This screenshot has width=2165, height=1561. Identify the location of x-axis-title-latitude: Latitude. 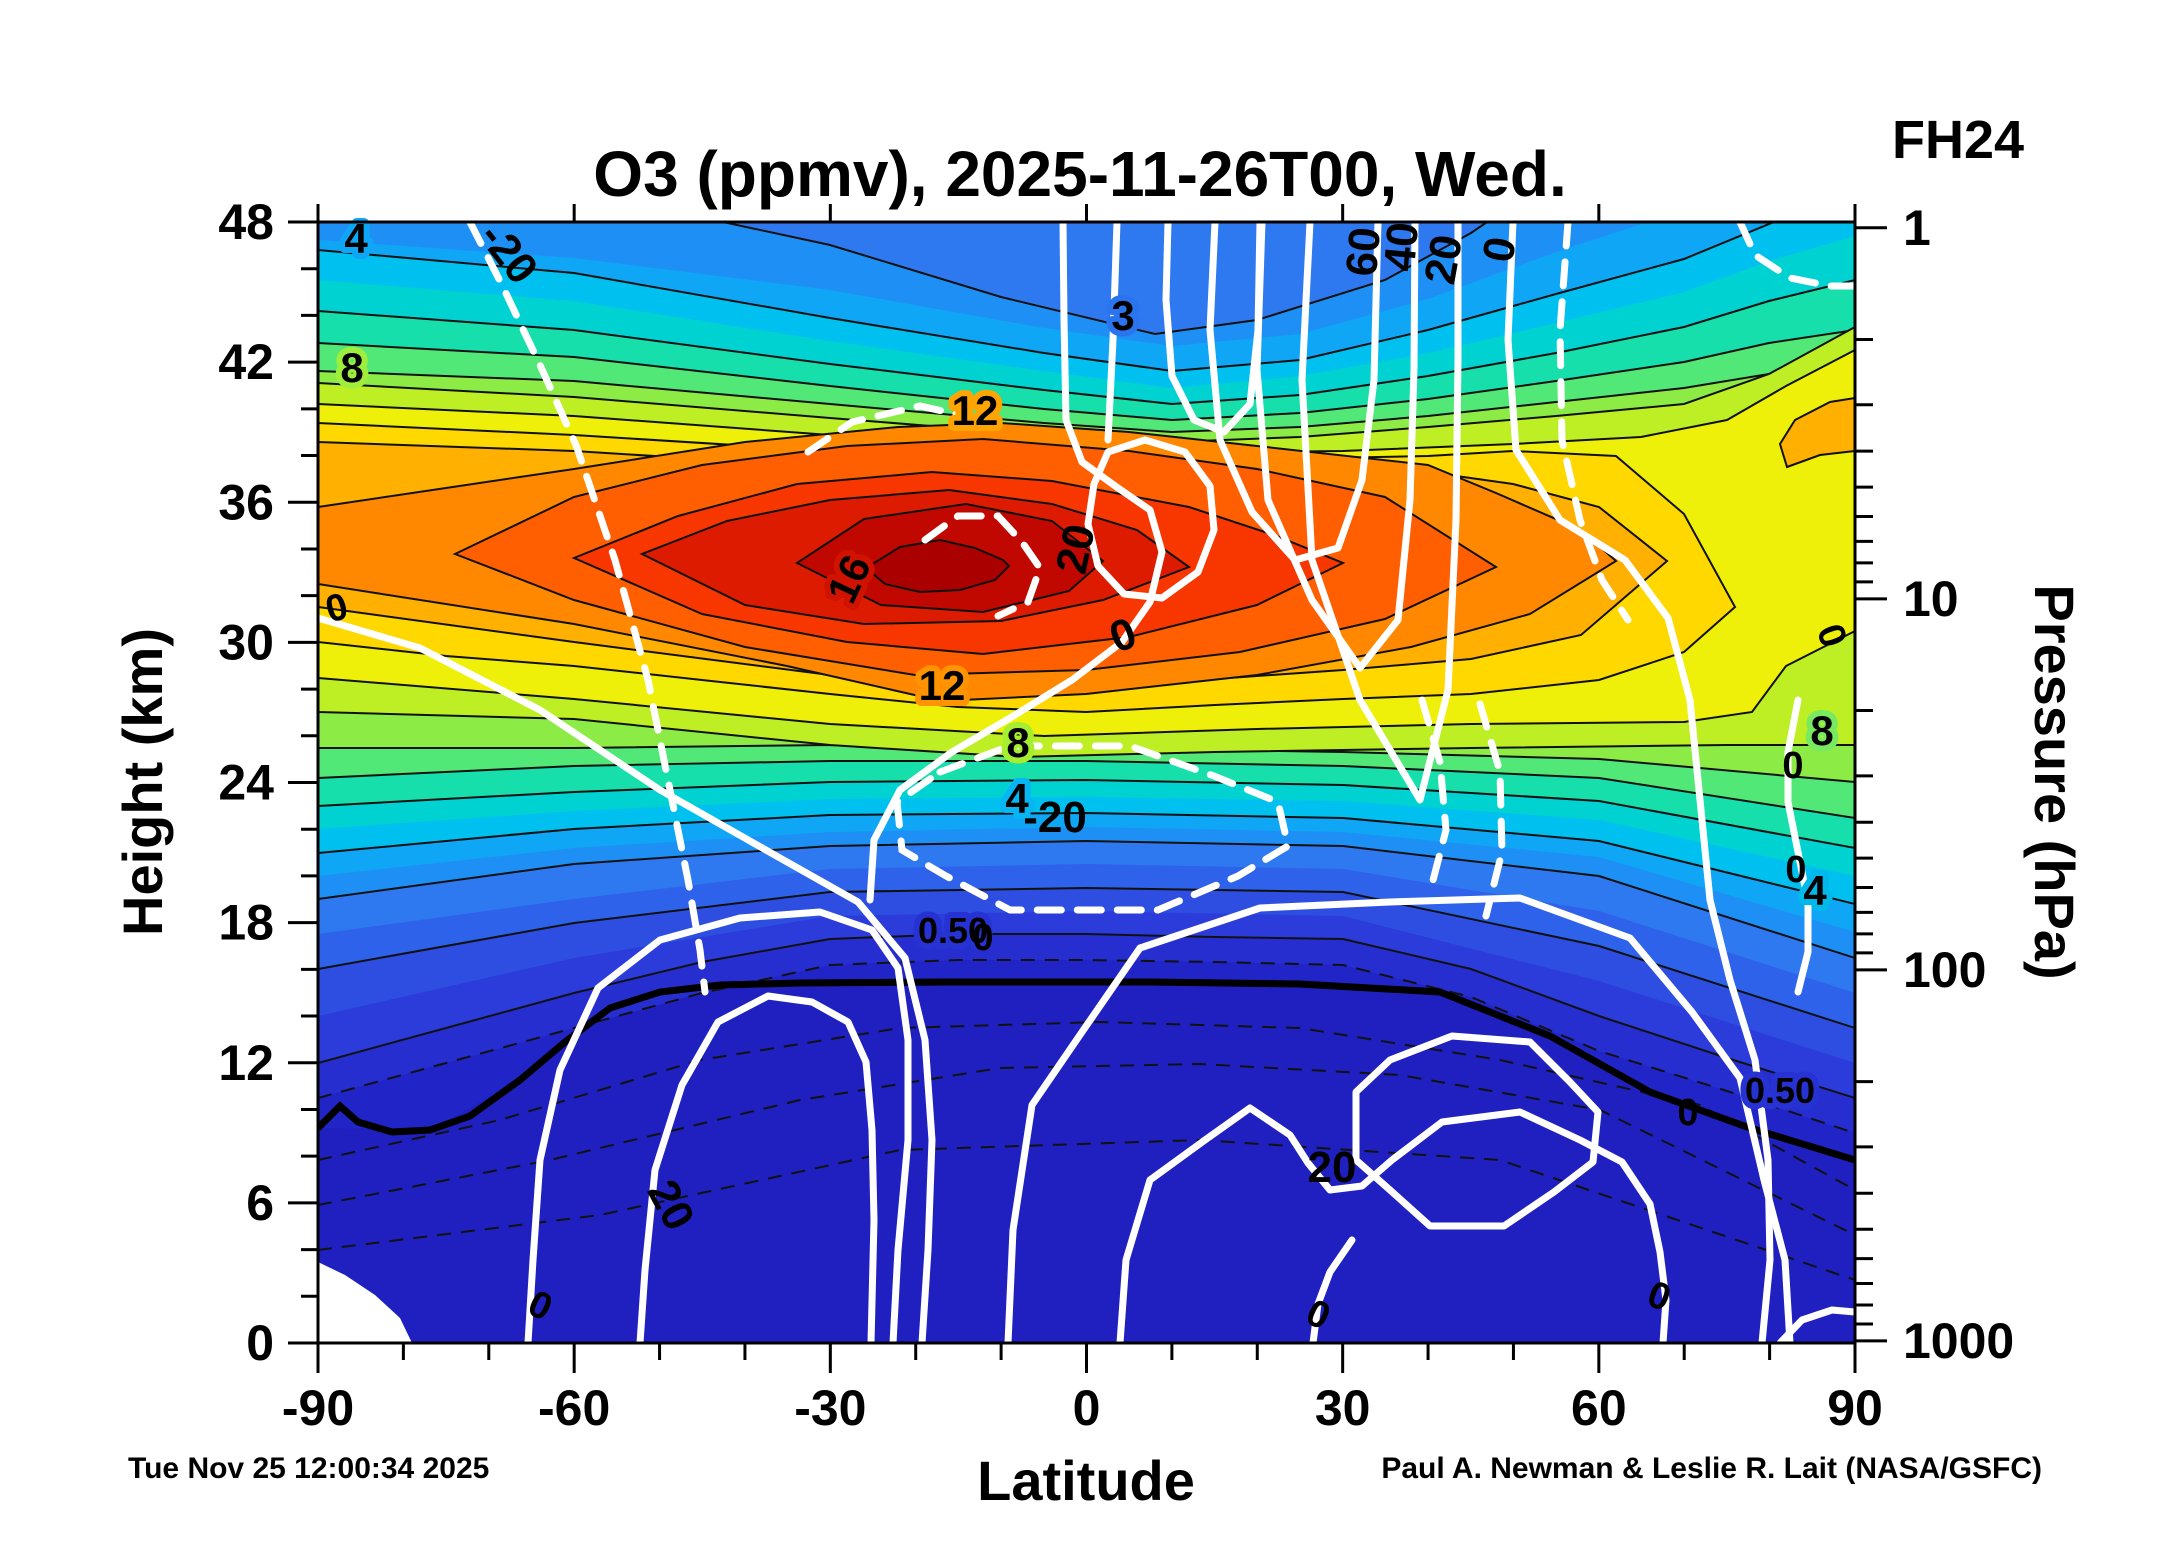
(1086, 1480).